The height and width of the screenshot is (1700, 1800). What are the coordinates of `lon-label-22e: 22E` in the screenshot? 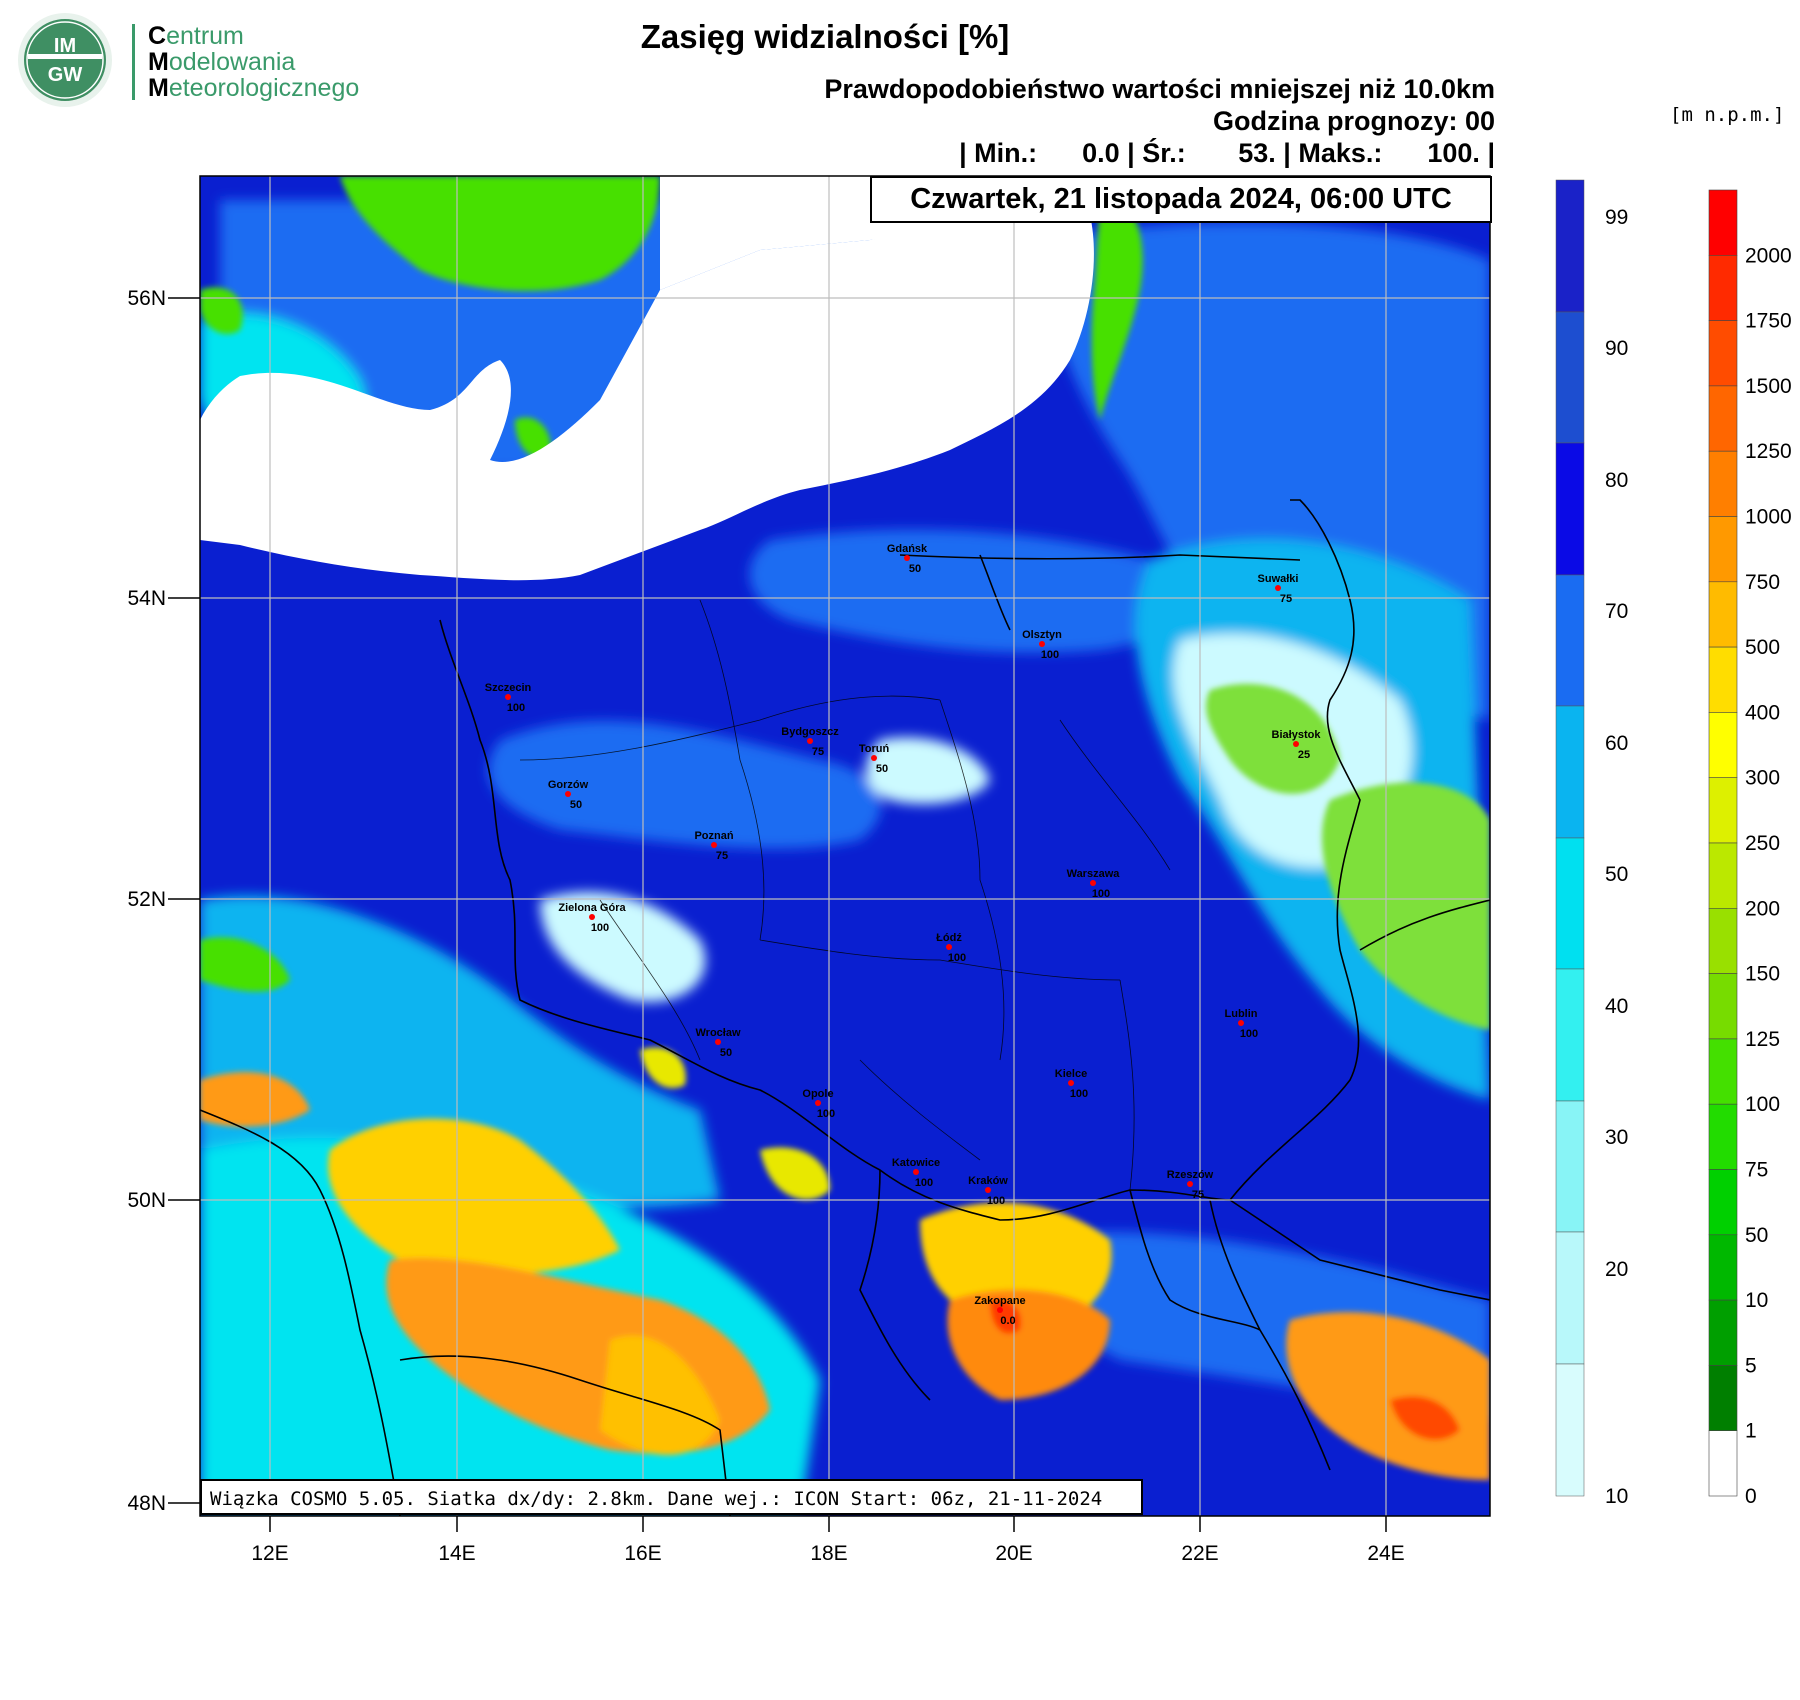 It's located at (1199, 1553).